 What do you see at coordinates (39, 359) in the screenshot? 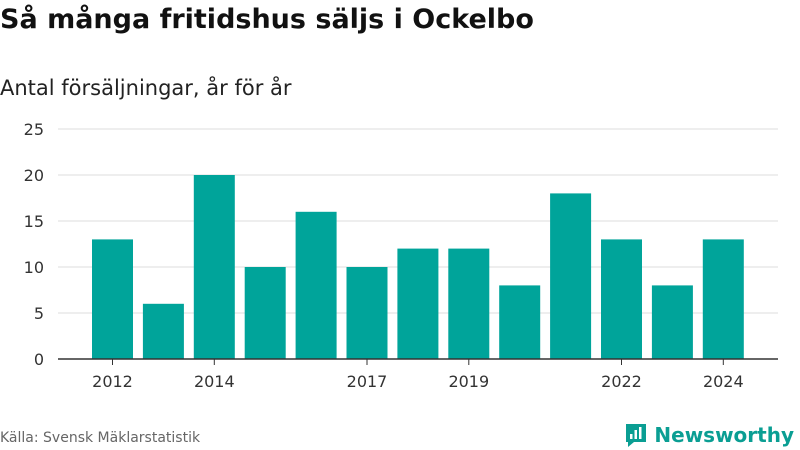
I see `y-tick-label: 0` at bounding box center [39, 359].